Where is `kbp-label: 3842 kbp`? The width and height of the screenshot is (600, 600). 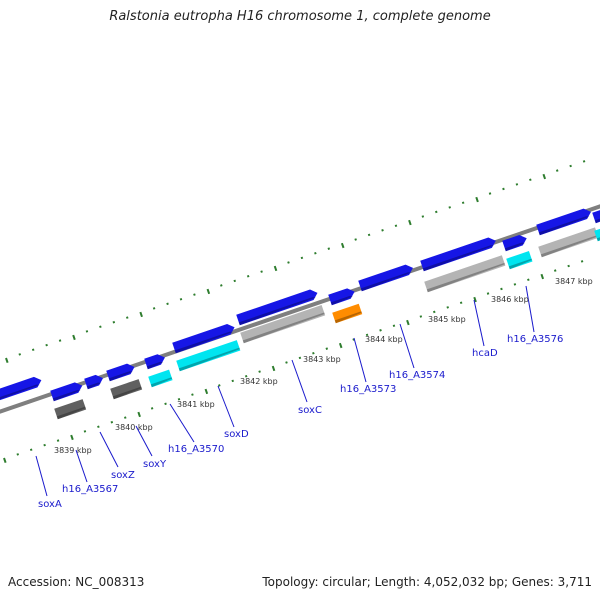 kbp-label: 3842 kbp is located at coordinates (259, 381).